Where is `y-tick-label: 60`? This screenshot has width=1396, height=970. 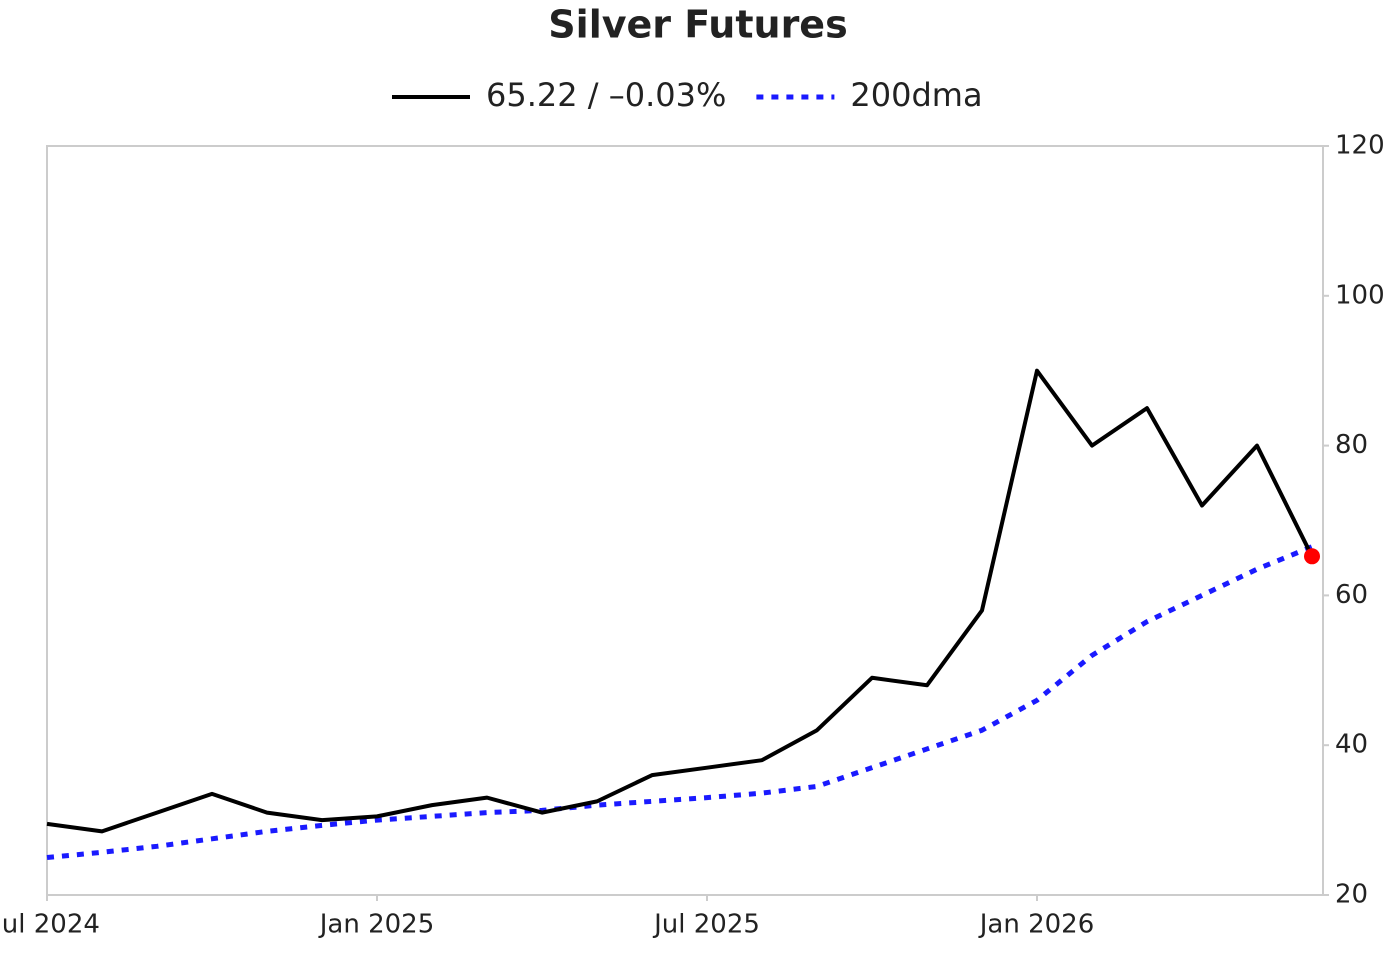 y-tick-label: 60 is located at coordinates (1351, 595).